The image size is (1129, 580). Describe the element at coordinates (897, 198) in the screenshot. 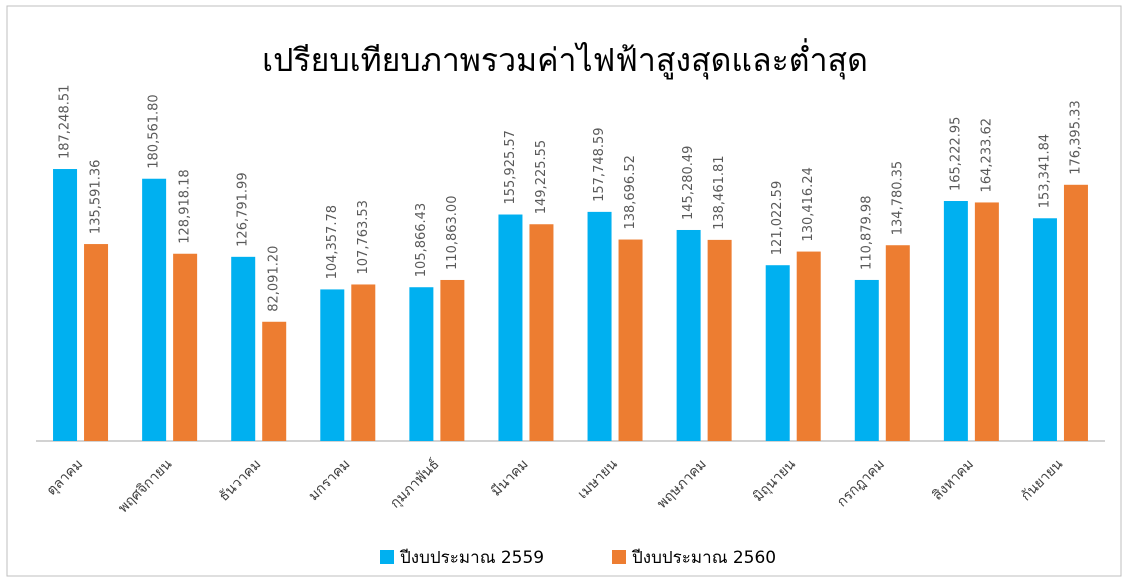

I see `data-label: 134,780.35` at that location.